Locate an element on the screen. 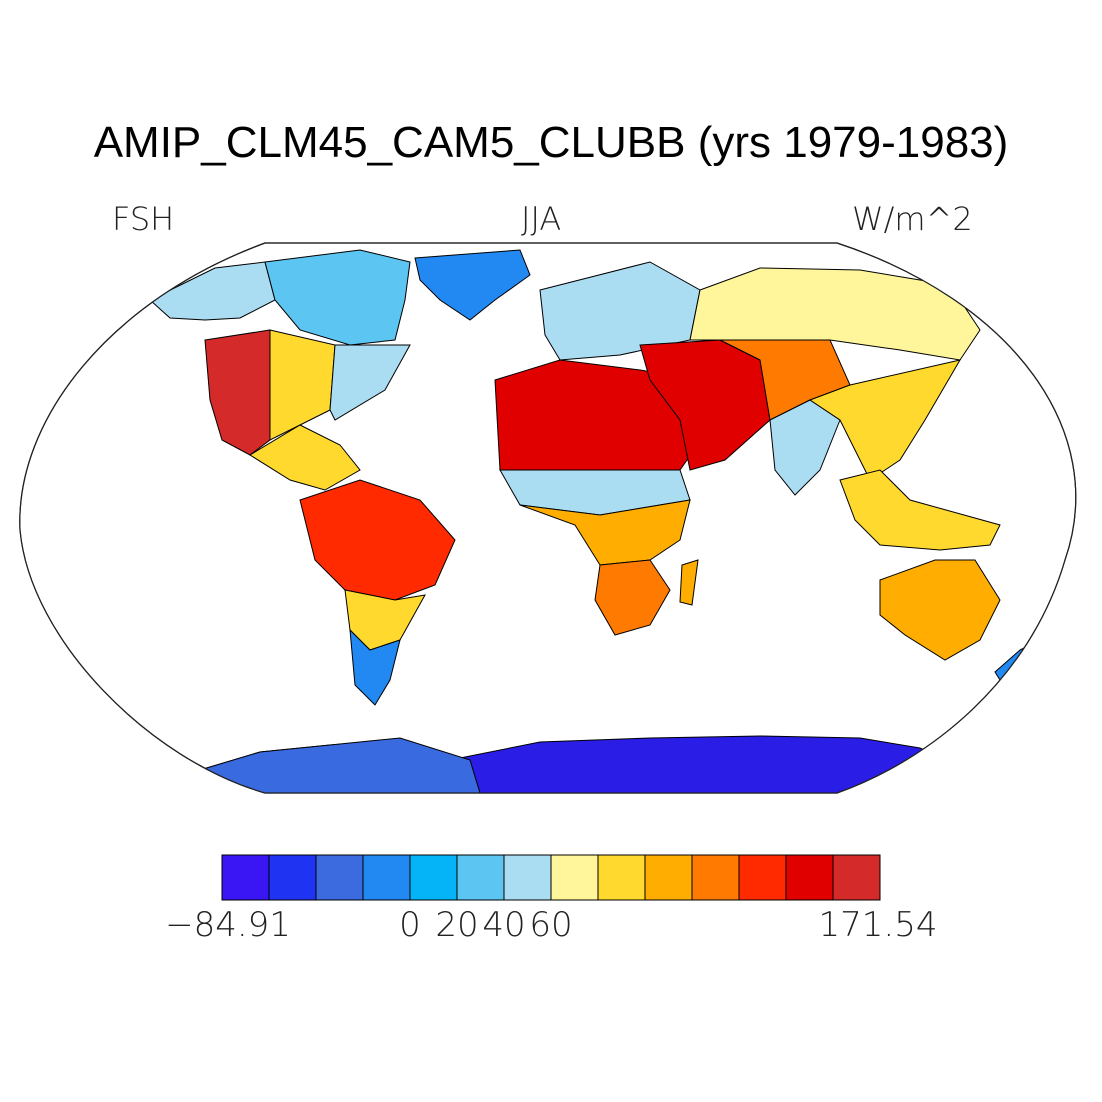  colorbar-tick-label: 20 is located at coordinates (457, 925).